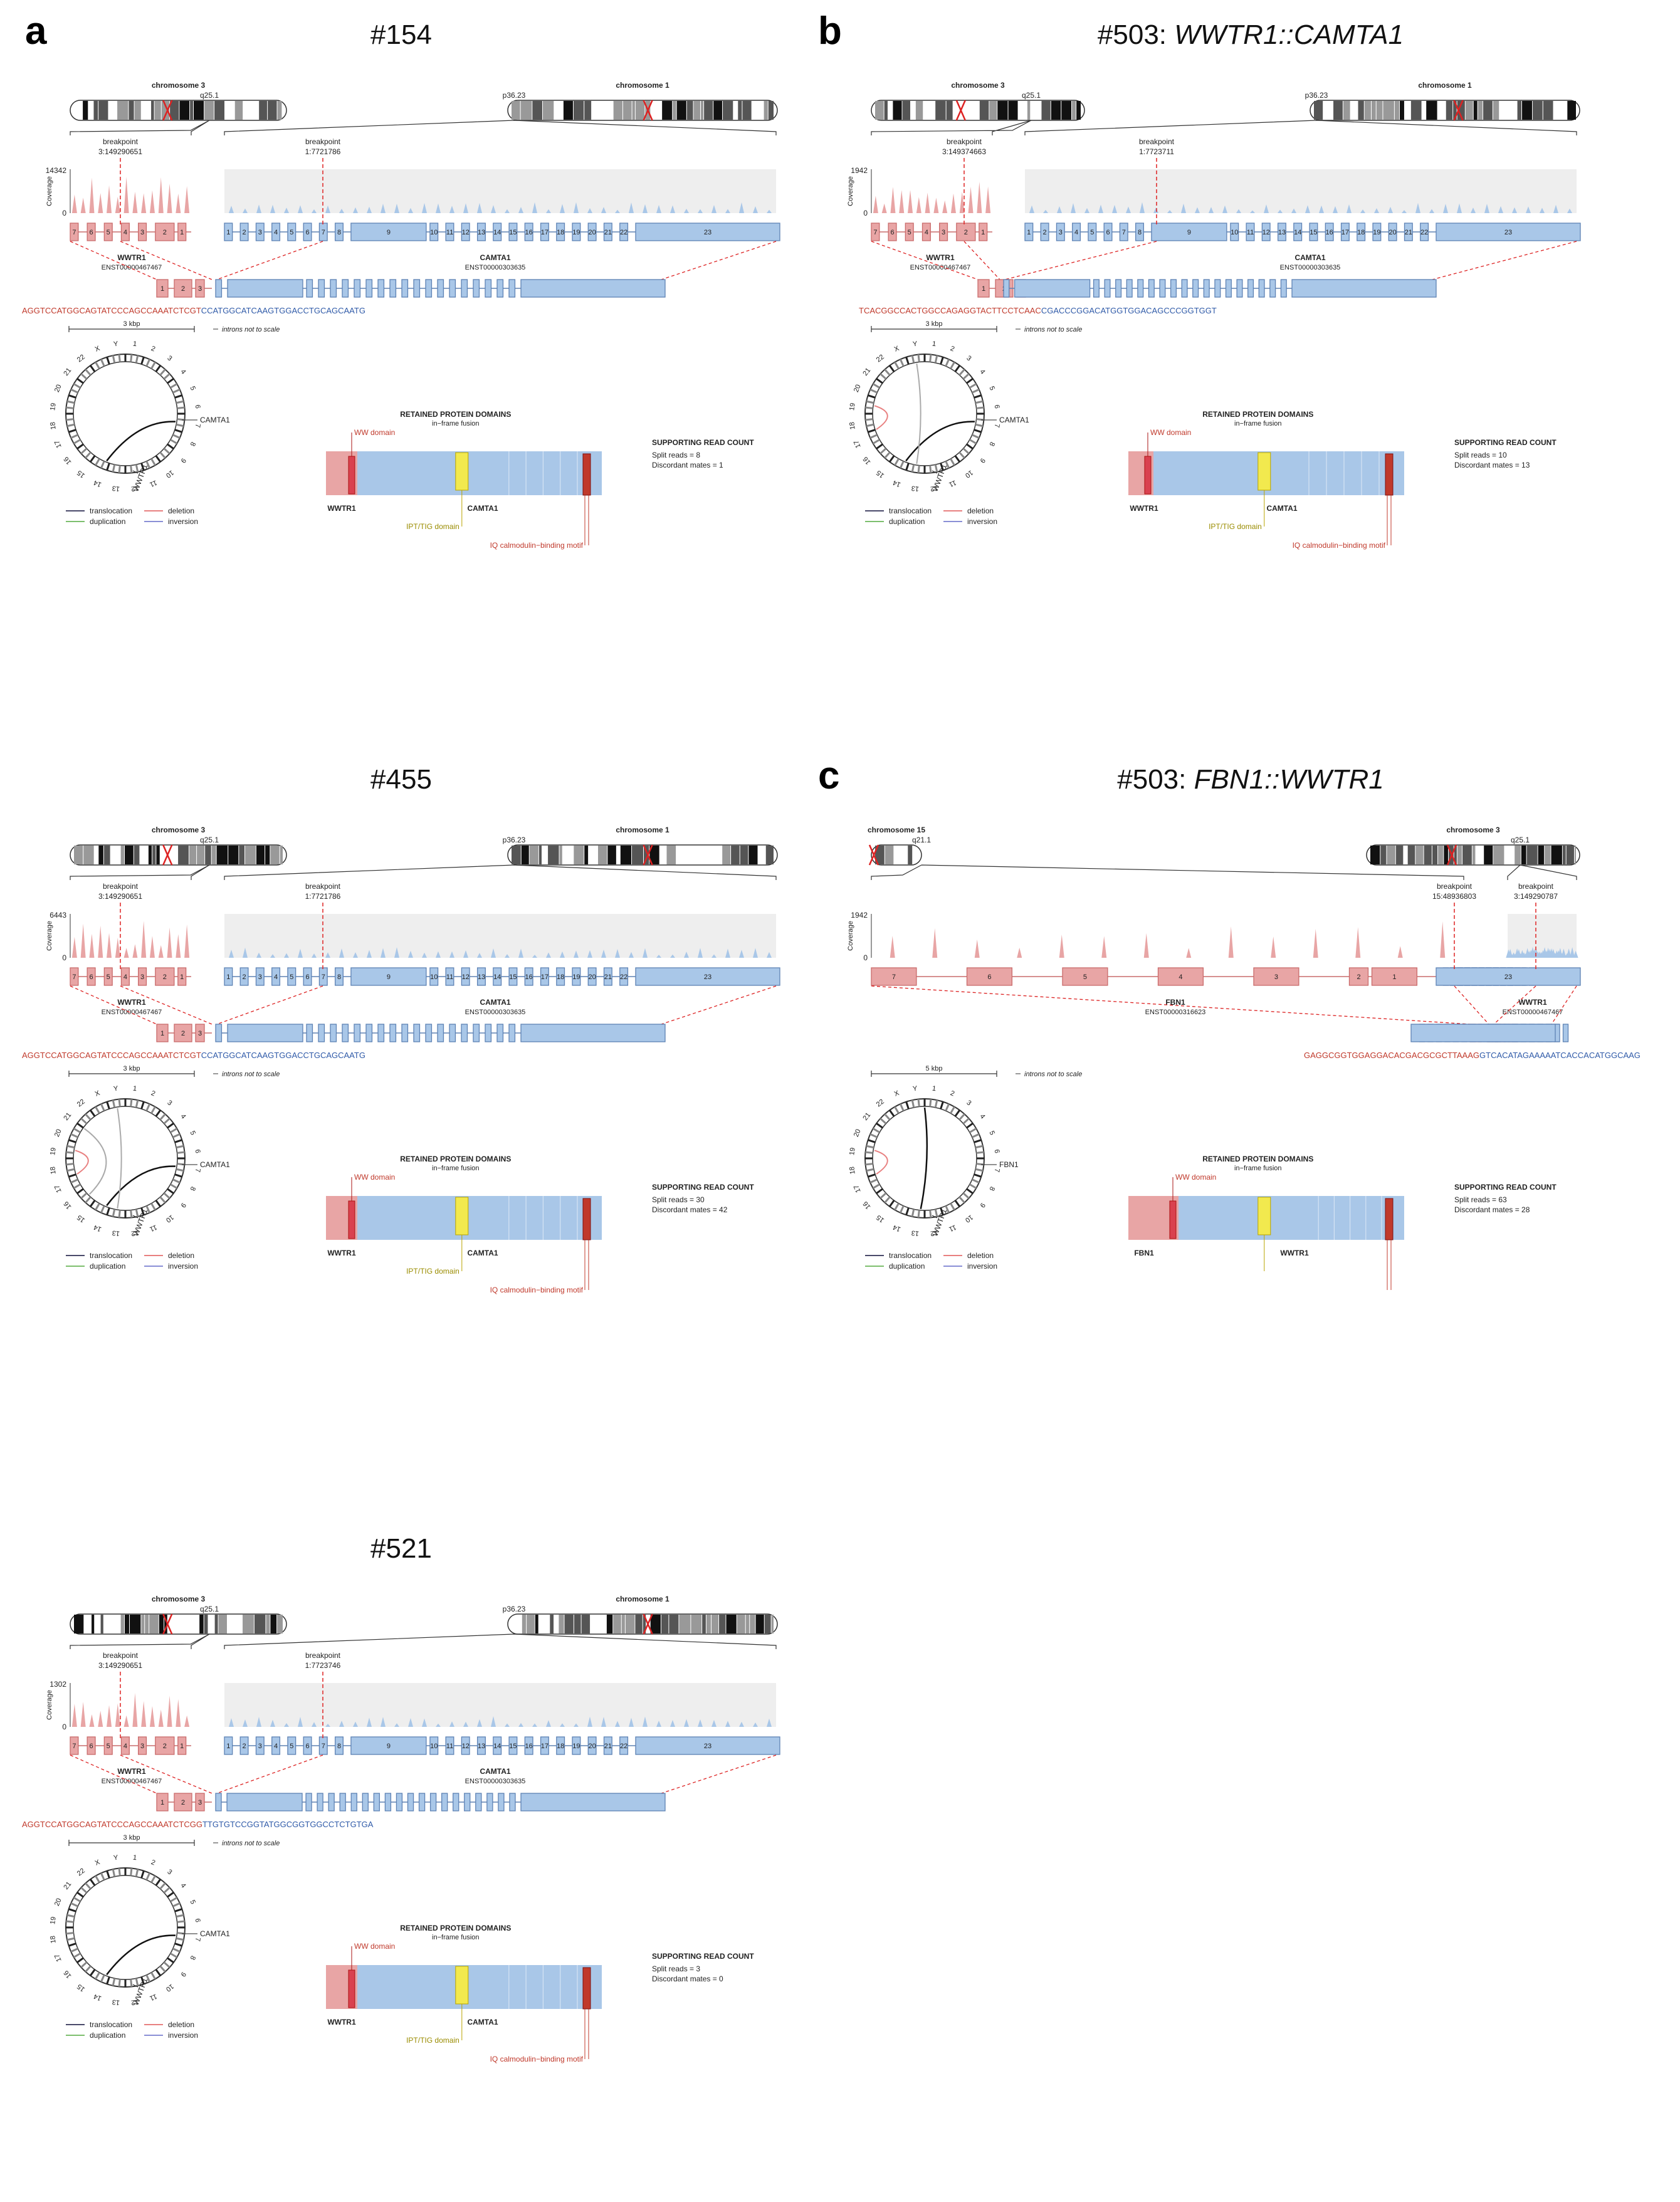  I want to click on gene2-exon-number: 1, so click(228, 1746).